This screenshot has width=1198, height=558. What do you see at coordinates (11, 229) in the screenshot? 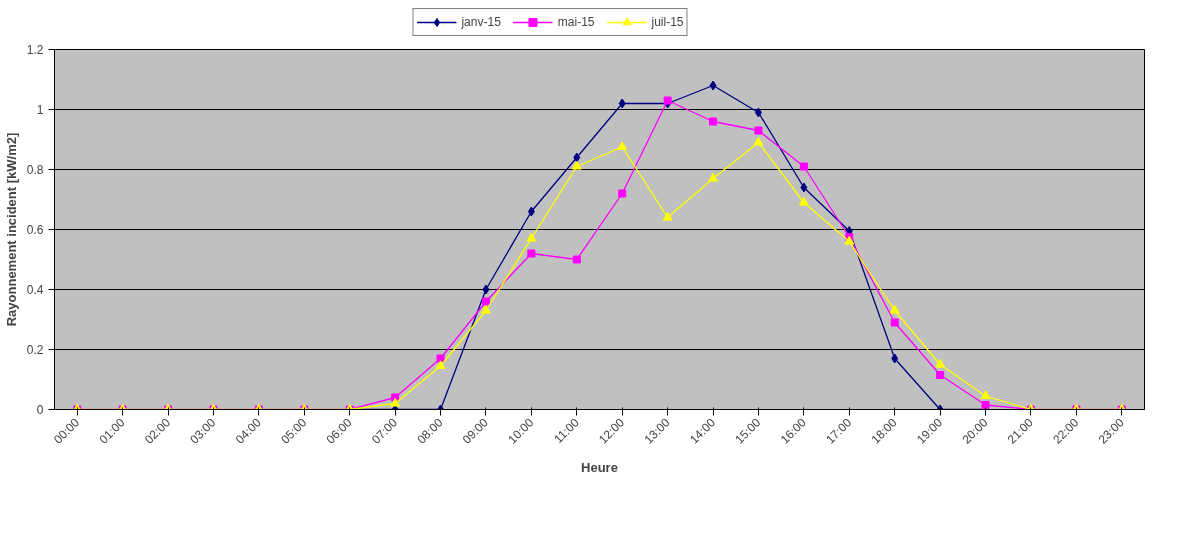
I see `y-axis-title: Rayonnement incident [kW/m2]` at bounding box center [11, 229].